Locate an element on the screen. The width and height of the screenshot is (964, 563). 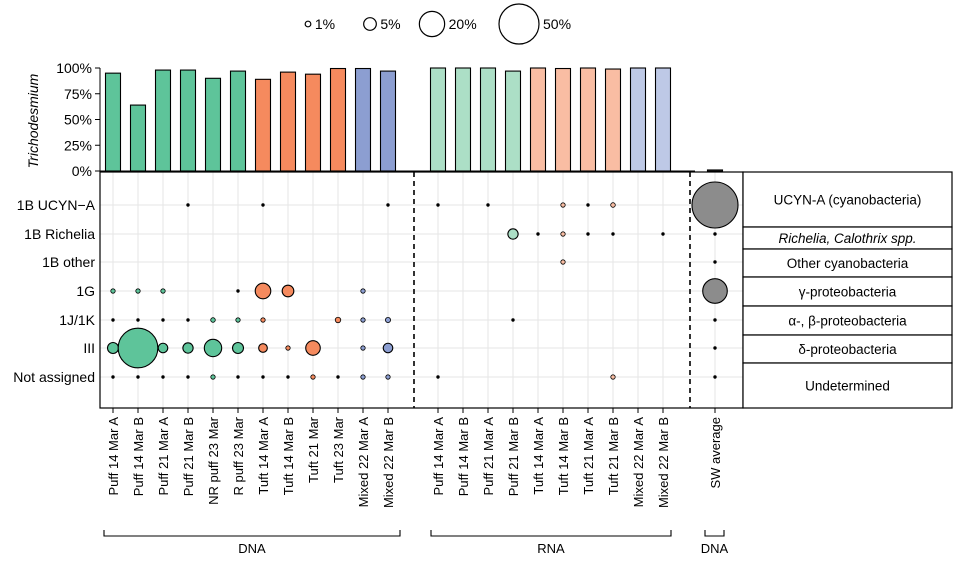
bubble-r2-c20 is located at coordinates (613, 234).